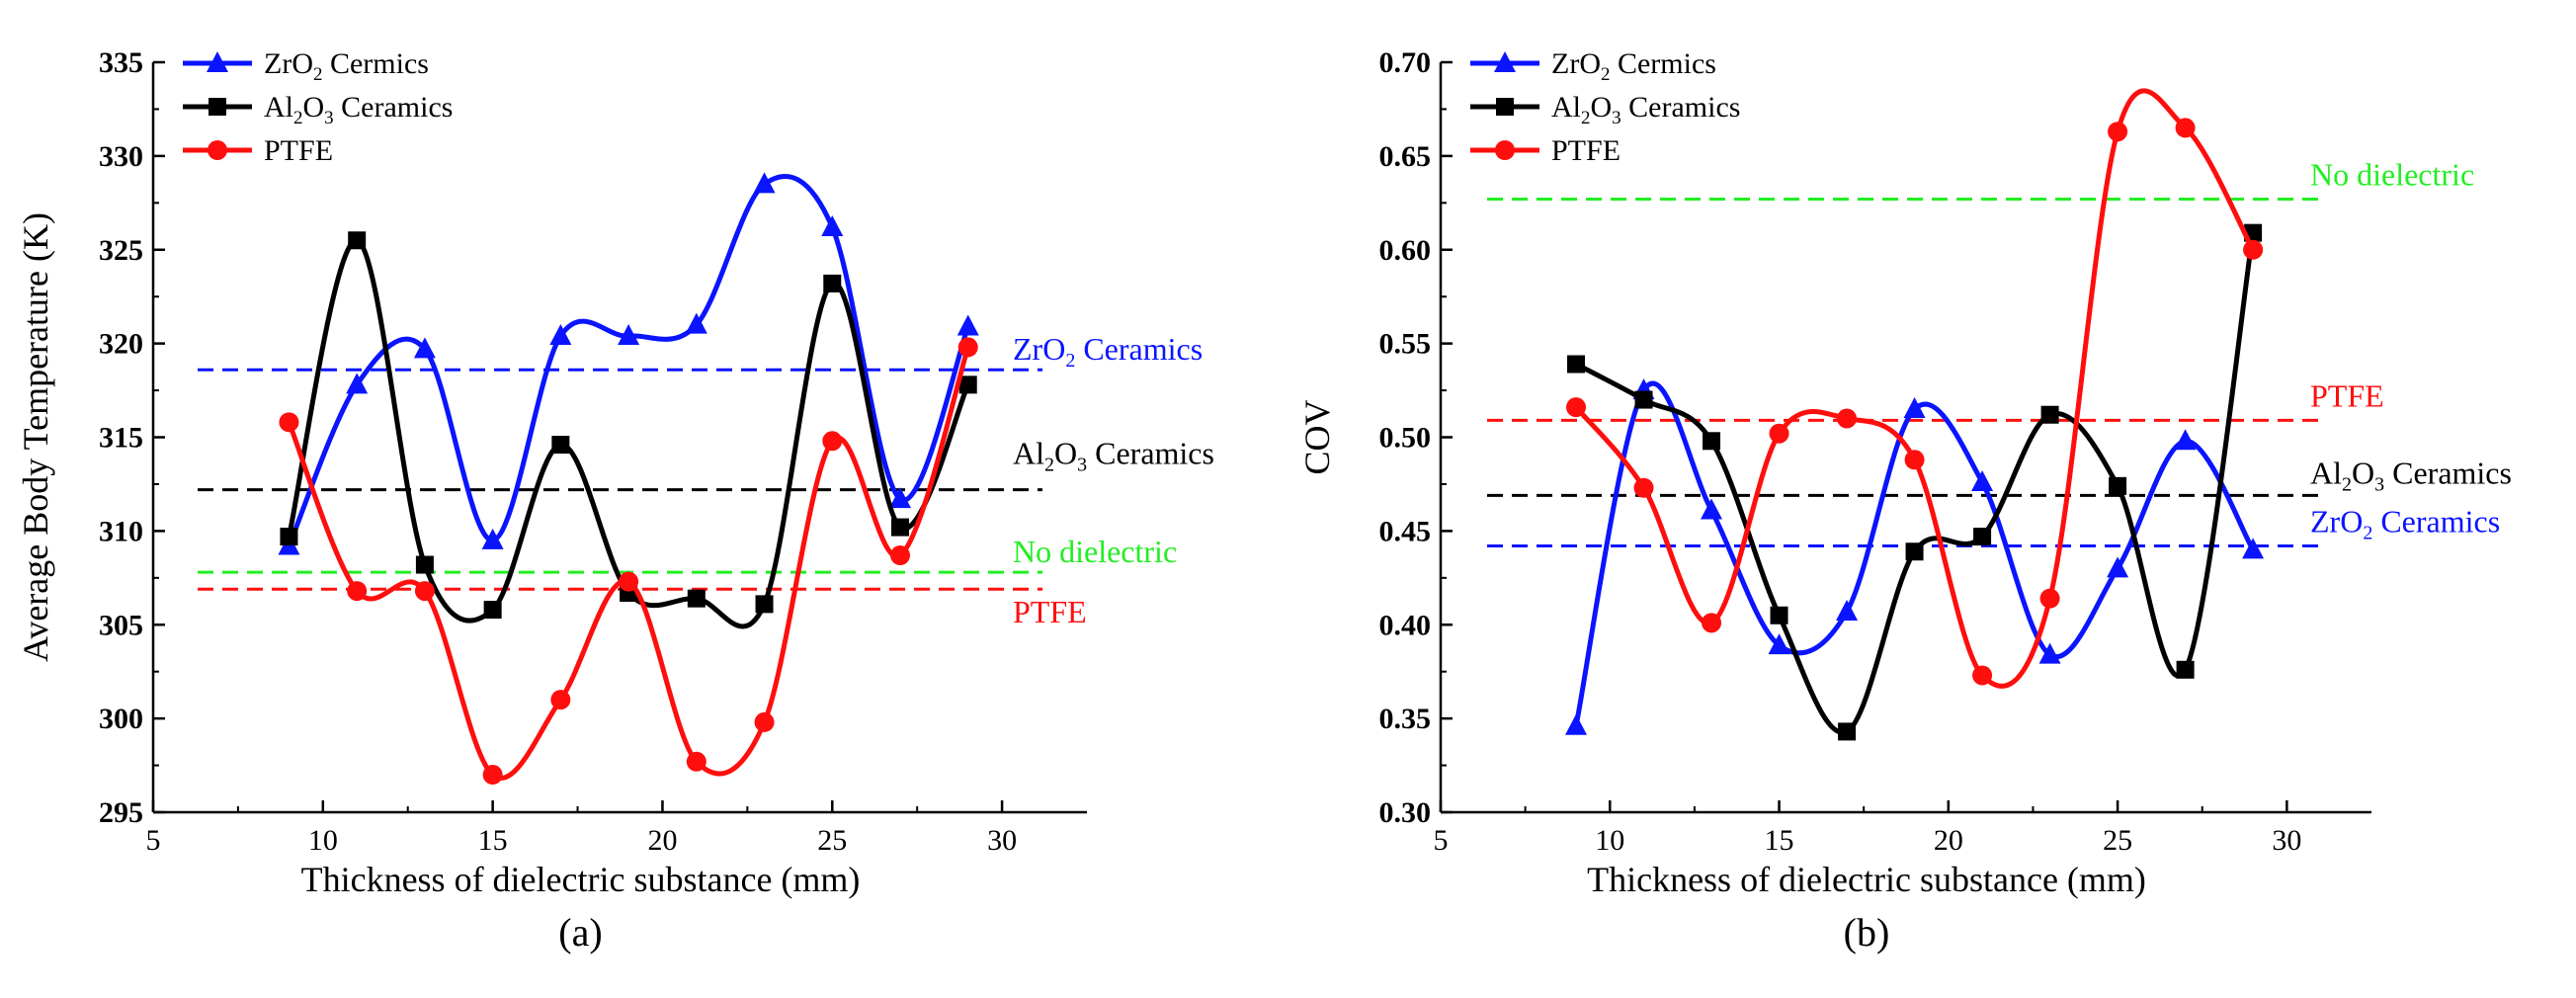  I want to click on y-tick-label: 295, so click(121, 812).